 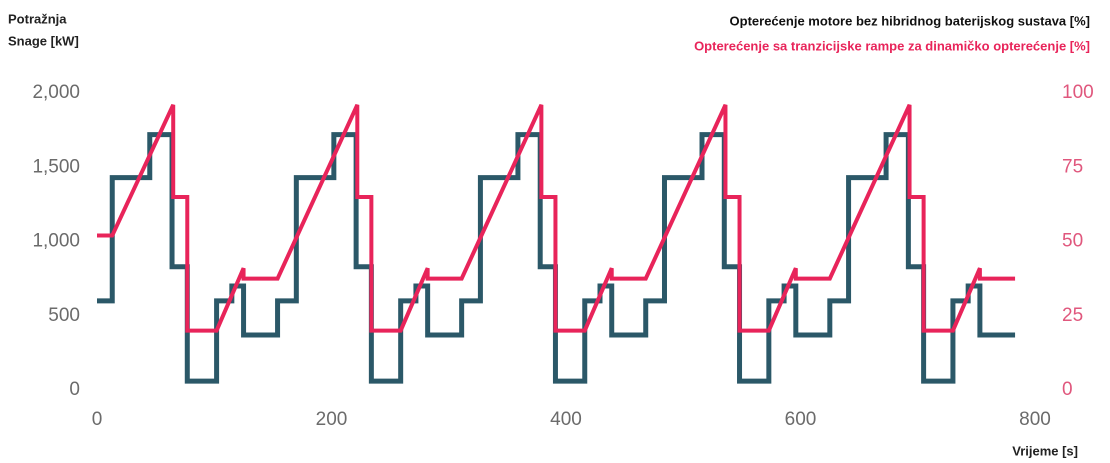 I want to click on y2-tick-label: 75, so click(x=1072, y=166).